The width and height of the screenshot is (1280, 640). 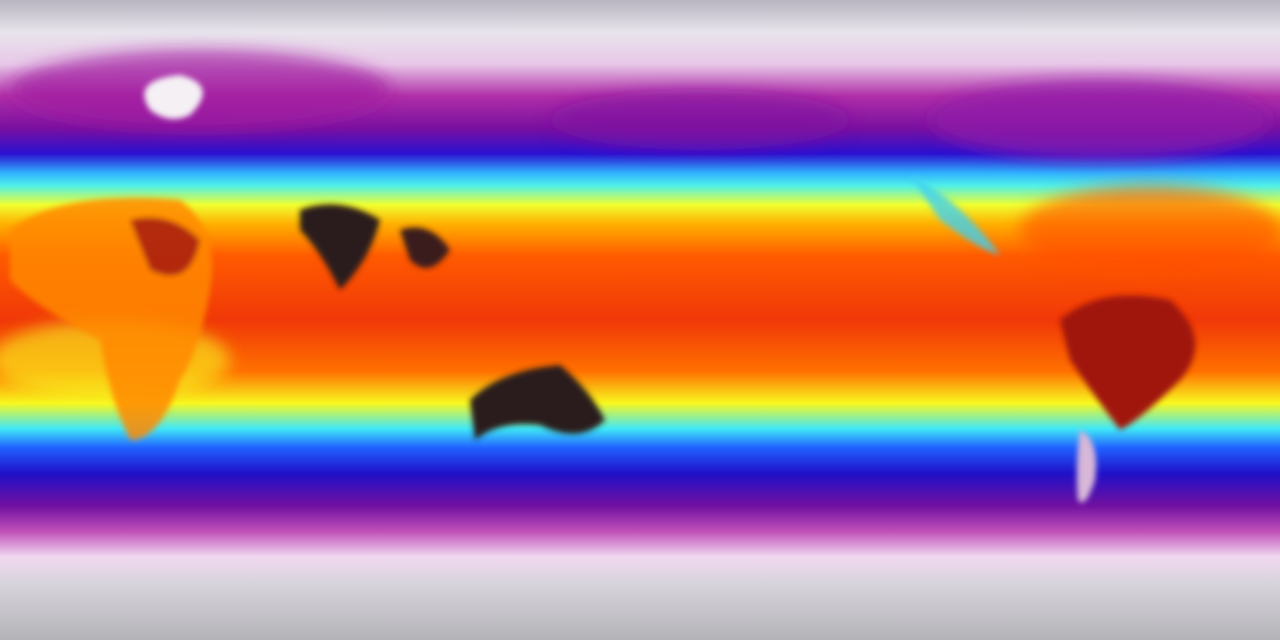 I want to click on mexico-region, so click(x=955, y=215).